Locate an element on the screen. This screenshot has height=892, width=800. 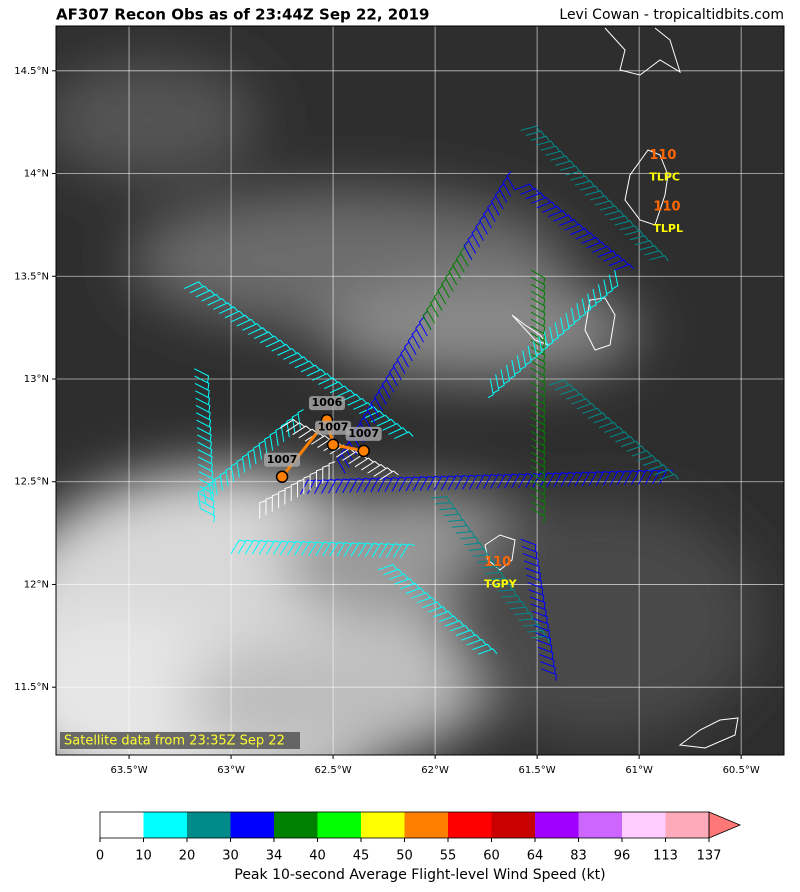
x-tick-label: 61°W is located at coordinates (639, 770).